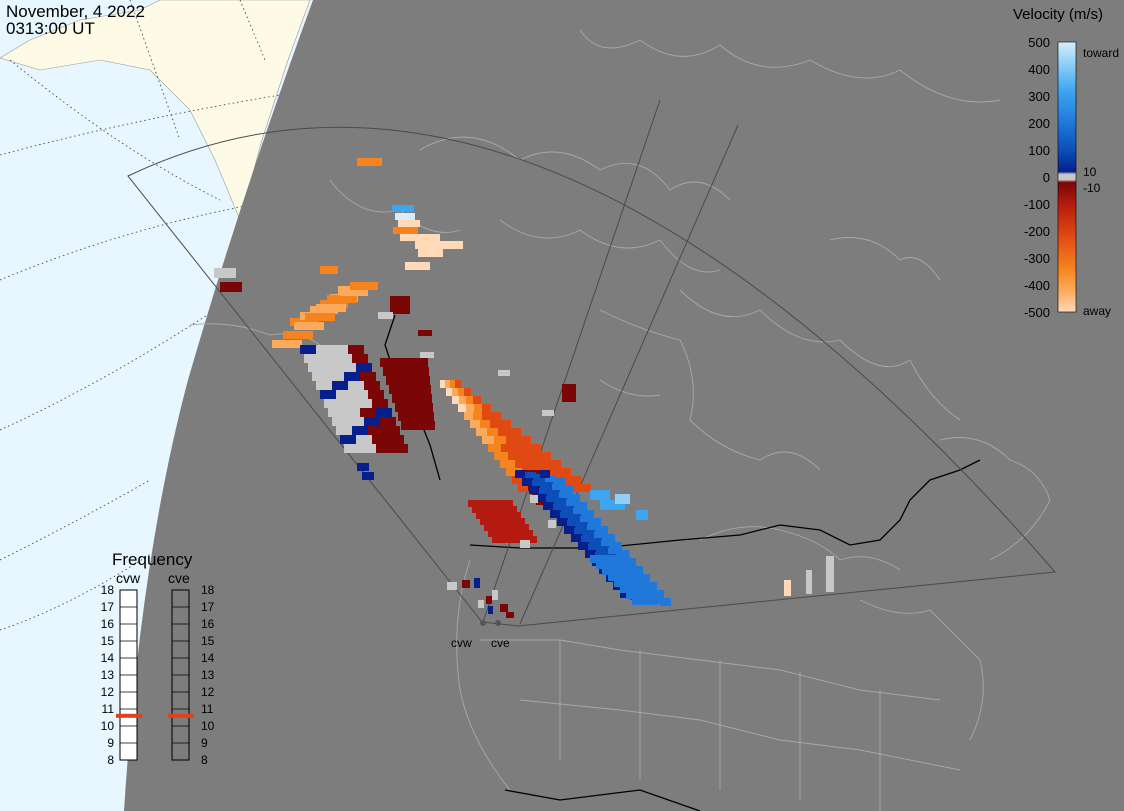 The width and height of the screenshot is (1124, 811). What do you see at coordinates (107, 641) in the screenshot?
I see `cvw-frequency-tick-label: 15` at bounding box center [107, 641].